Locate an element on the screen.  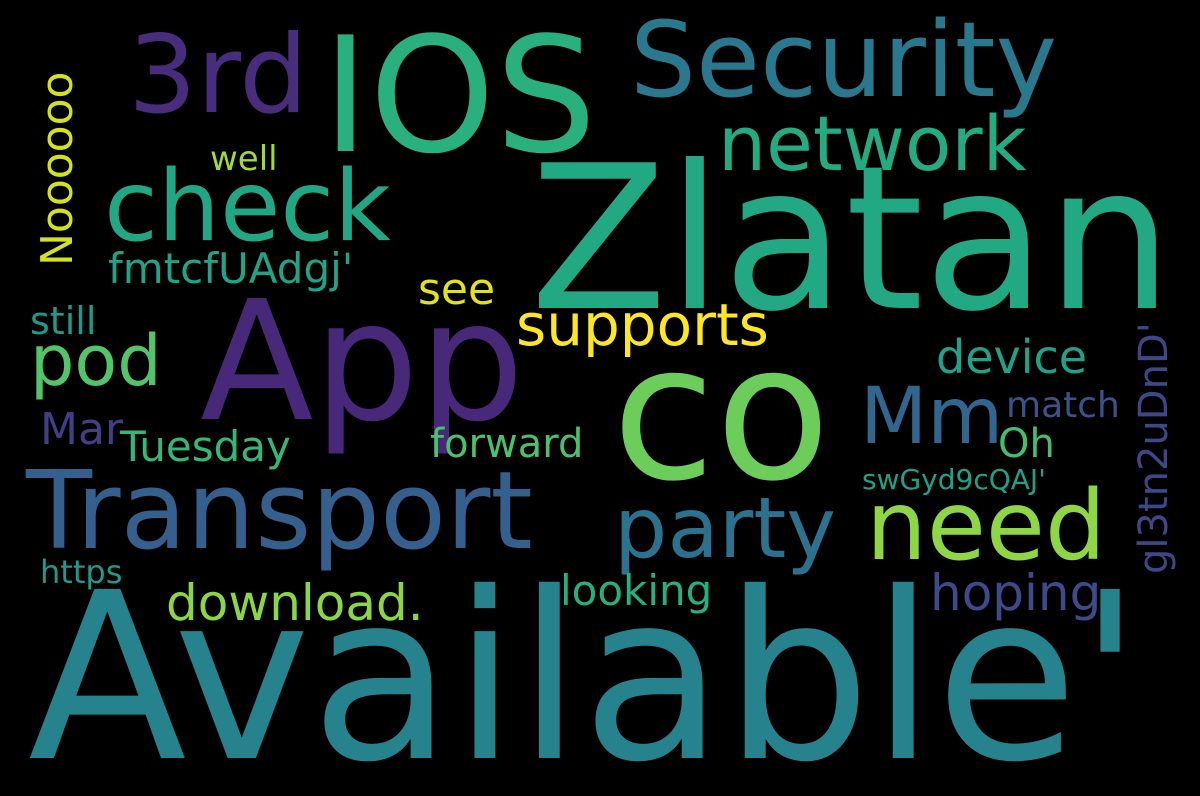
word-looking: looking is located at coordinates (636, 590).